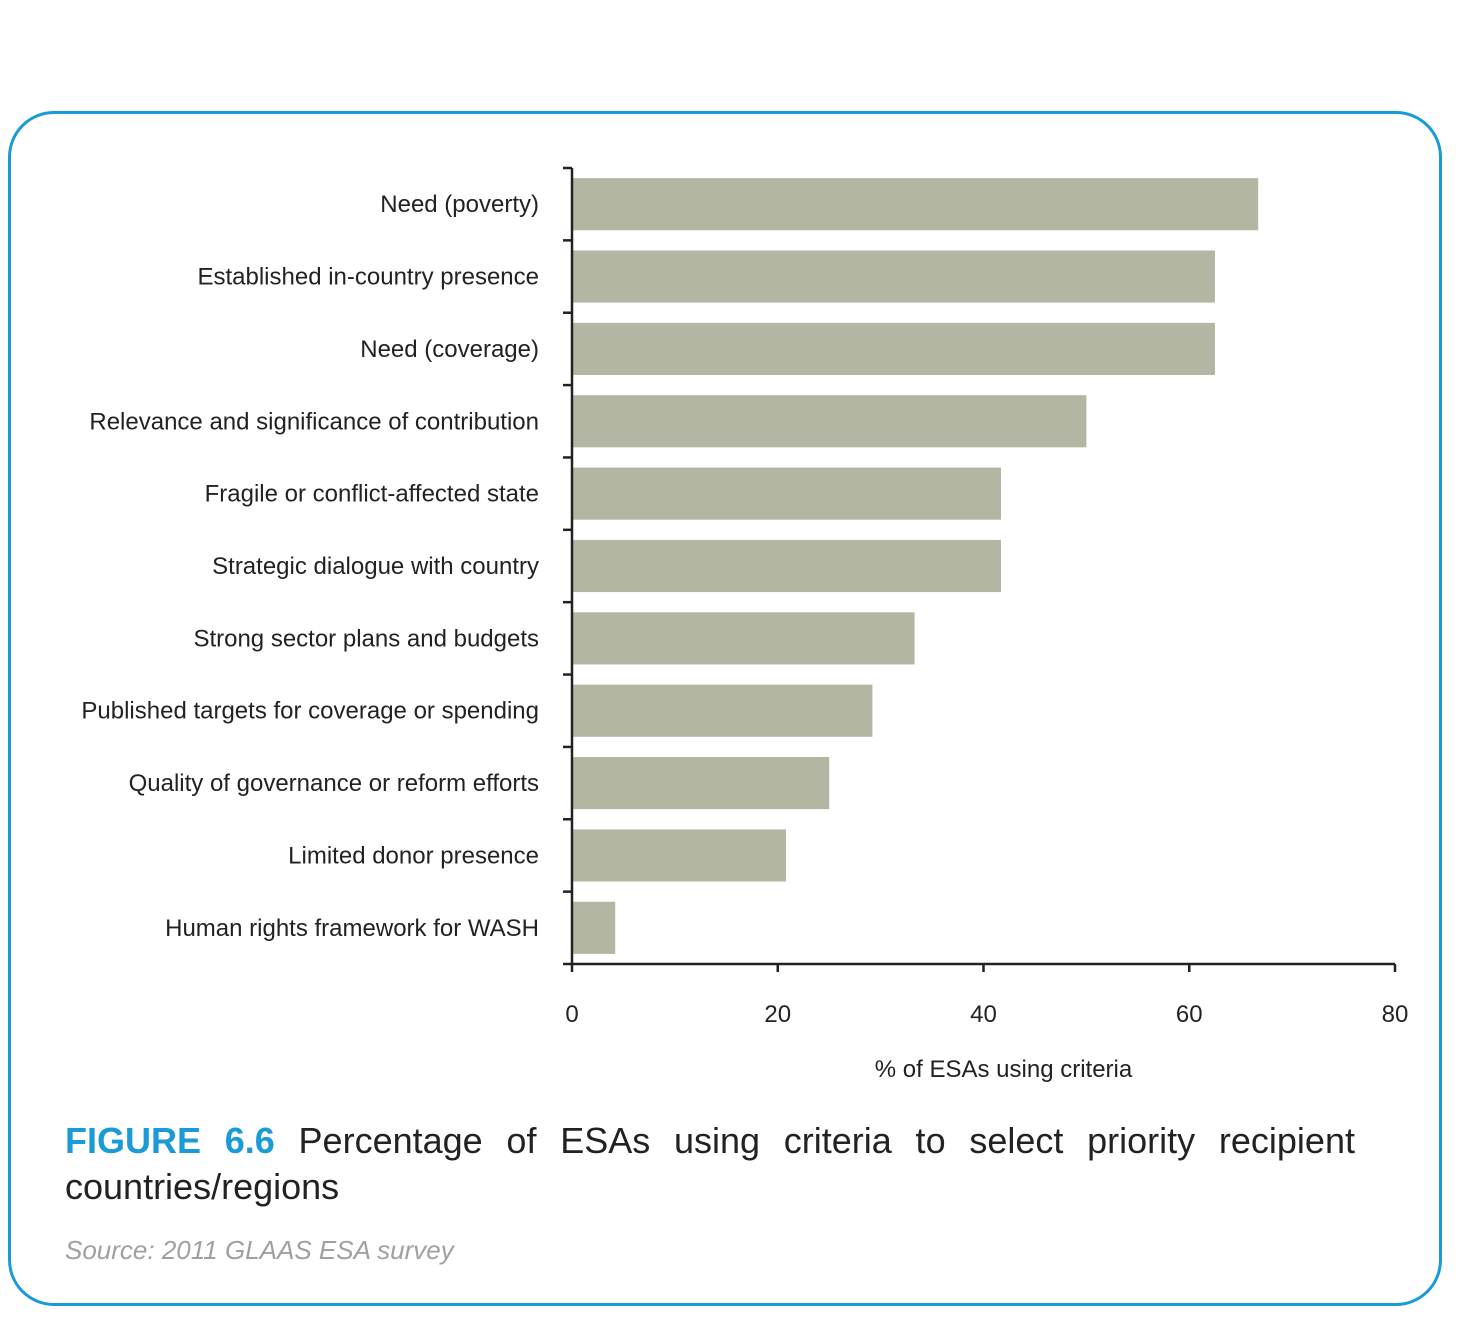 This screenshot has width=1469, height=1341. Describe the element at coordinates (375, 566) in the screenshot. I see `category-label: Strategic dialogue with country` at that location.